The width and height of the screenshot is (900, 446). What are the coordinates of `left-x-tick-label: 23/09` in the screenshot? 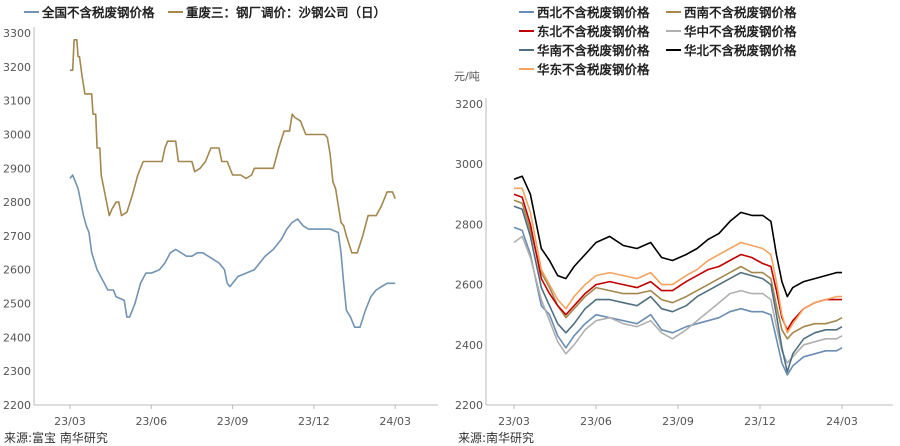 It's located at (233, 421).